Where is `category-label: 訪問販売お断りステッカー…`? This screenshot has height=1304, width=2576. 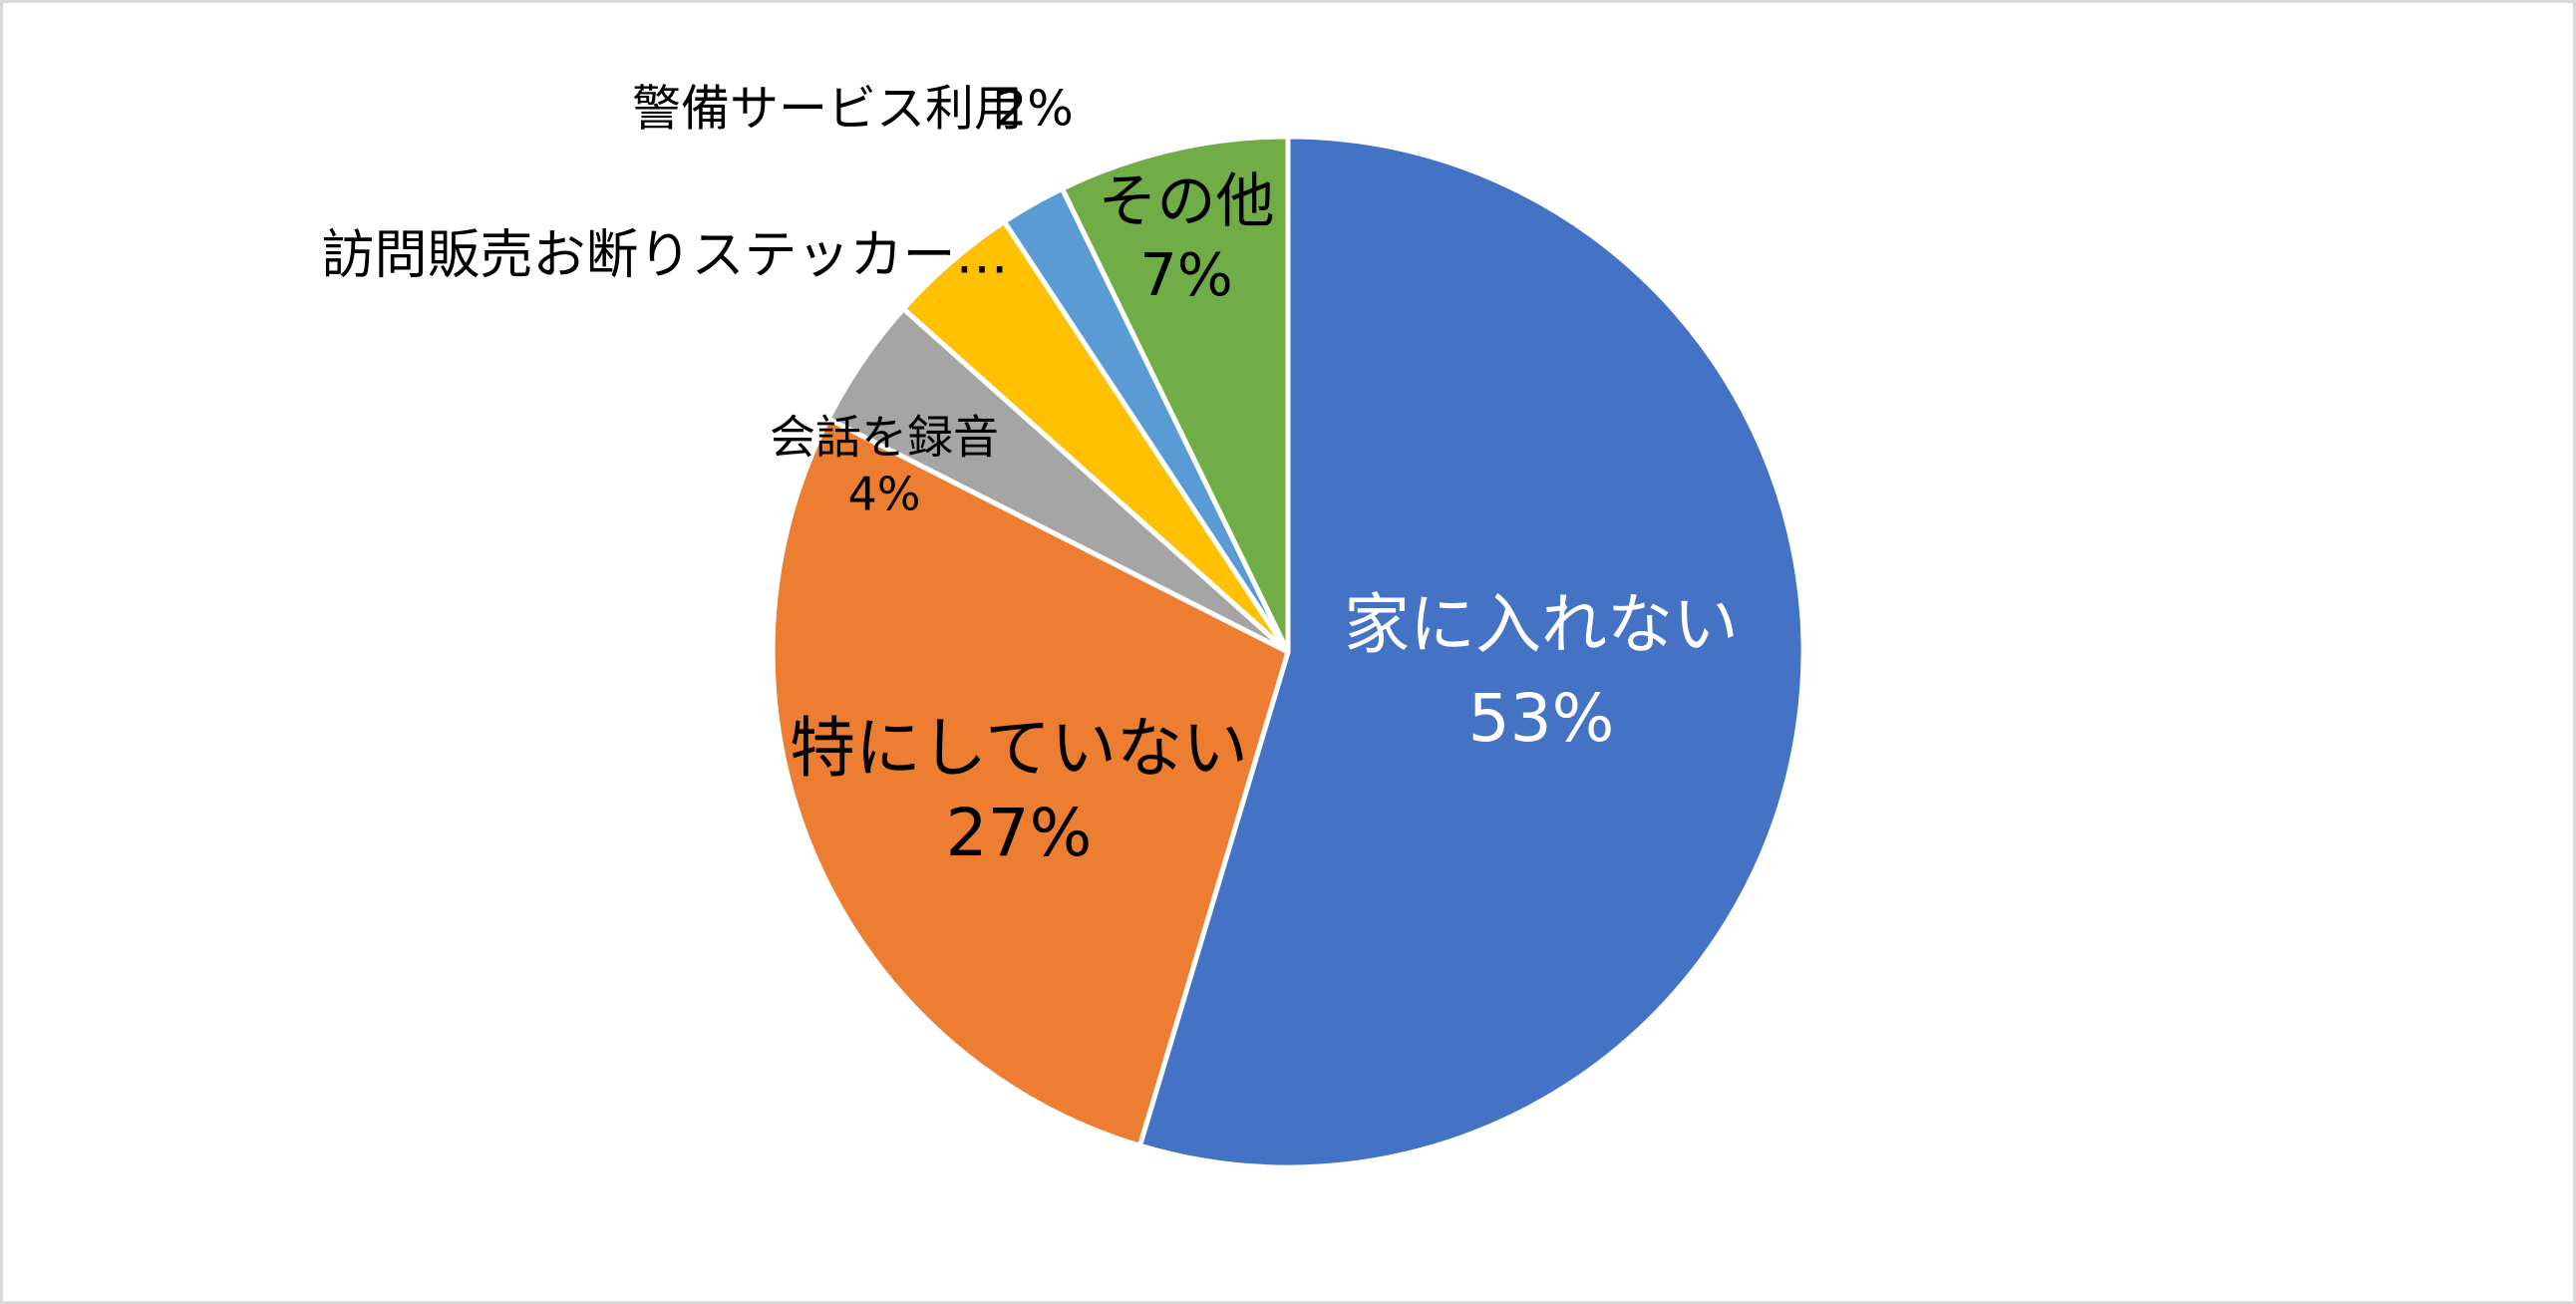 category-label: 訪問販売お断りステッカー… is located at coordinates (665, 255).